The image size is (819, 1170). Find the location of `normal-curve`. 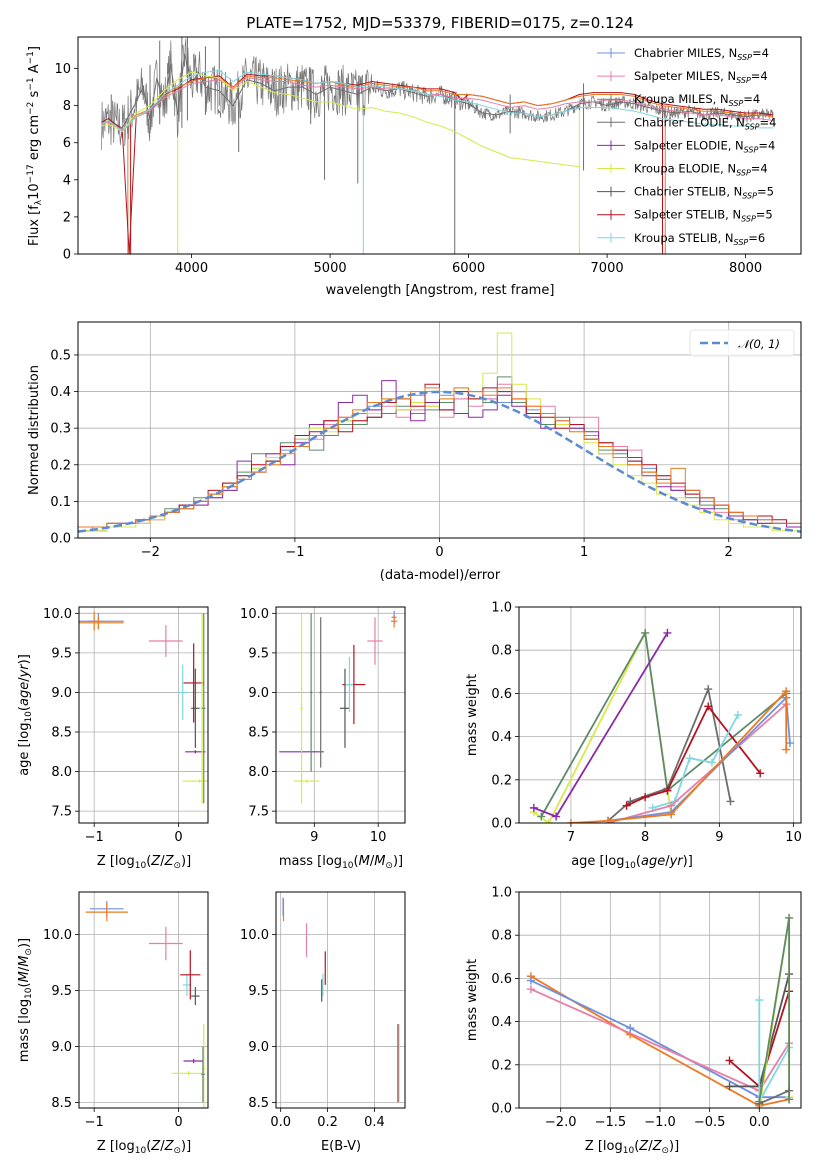

normal-curve is located at coordinates (439, 461).